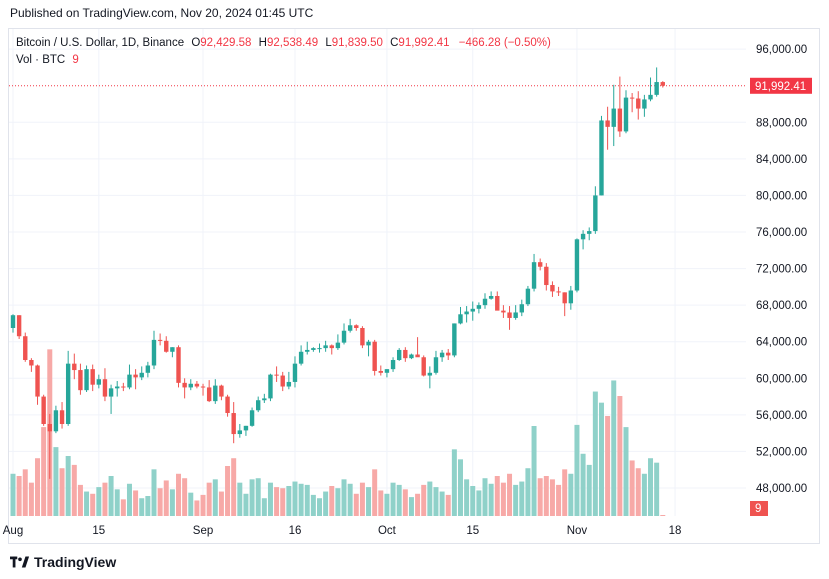 This screenshot has width=829, height=579. What do you see at coordinates (781, 50) in the screenshot?
I see `y-tick-label: 96,000.00` at bounding box center [781, 50].